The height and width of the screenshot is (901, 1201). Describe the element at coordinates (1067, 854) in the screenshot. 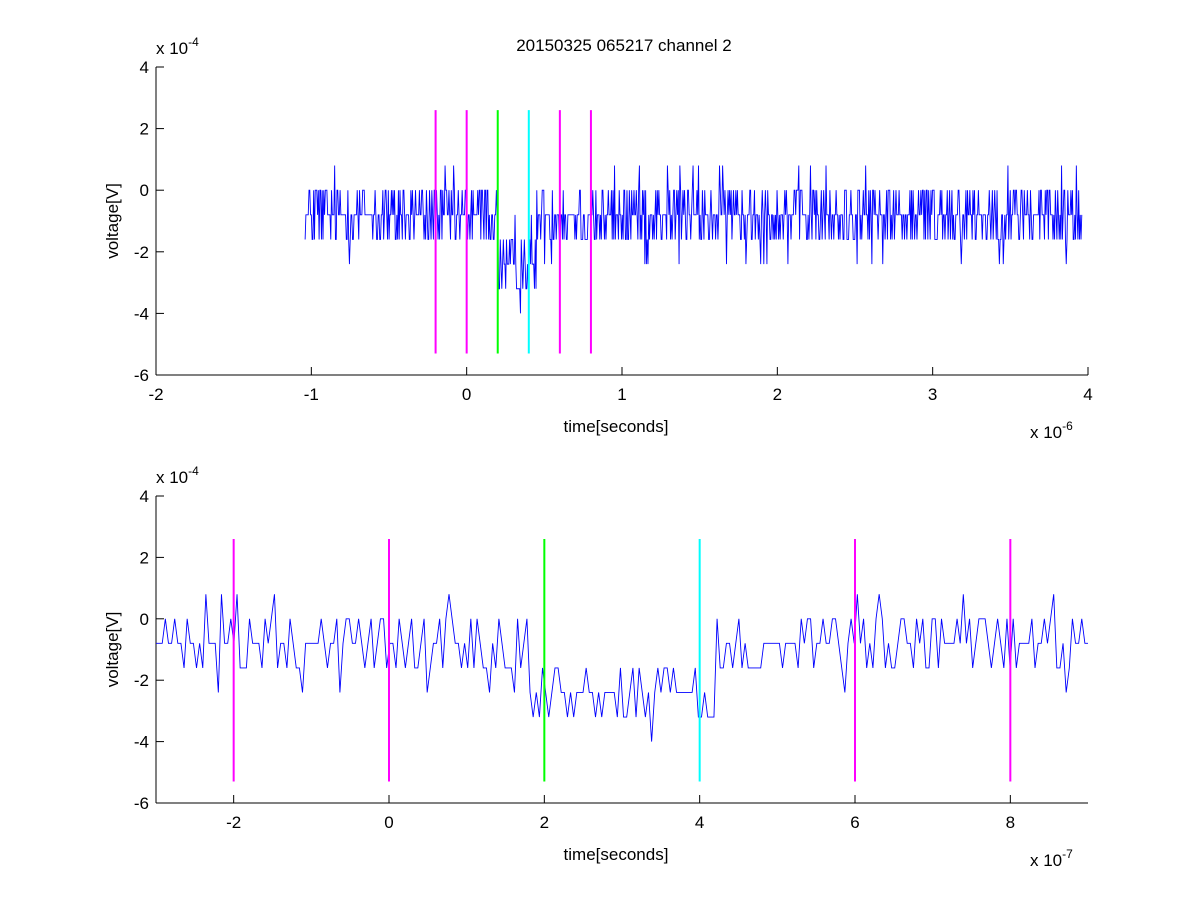

I see `x-exponent-power: -7` at that location.